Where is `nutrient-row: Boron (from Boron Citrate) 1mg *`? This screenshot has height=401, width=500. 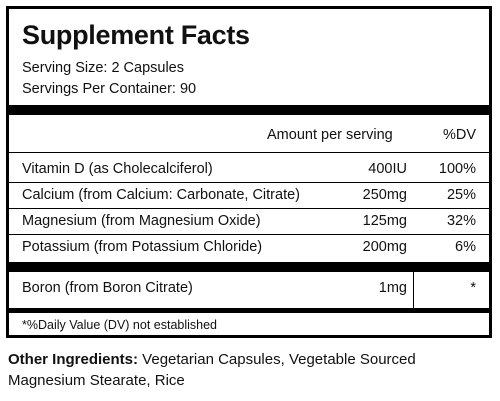 nutrient-row: Boron (from Boron Citrate) 1mg * is located at coordinates (249, 288).